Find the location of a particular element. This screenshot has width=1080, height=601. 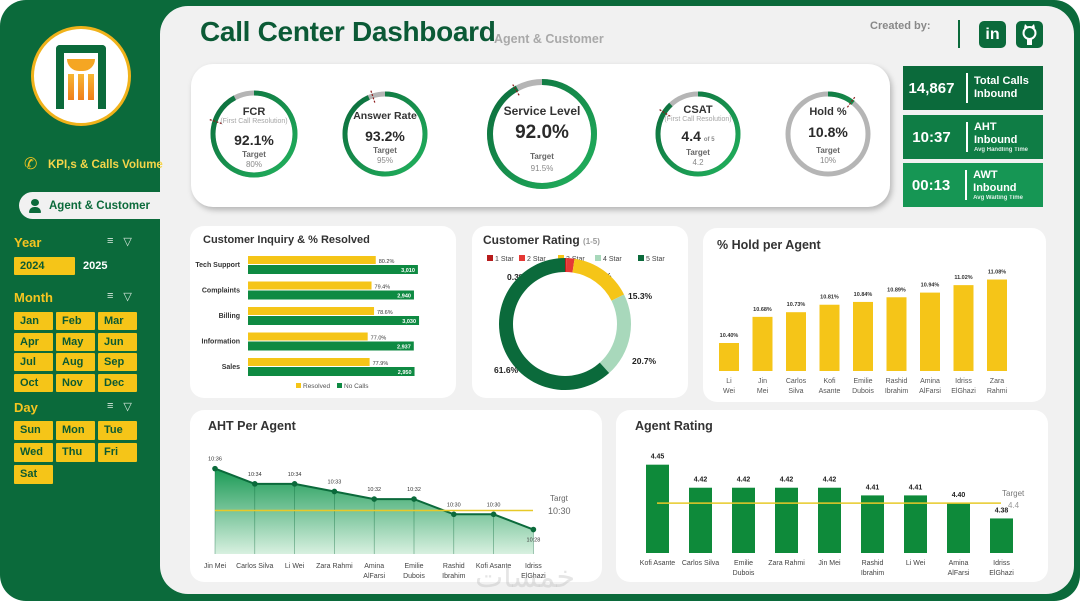

calls-label: 3,030 is located at coordinates (409, 322).